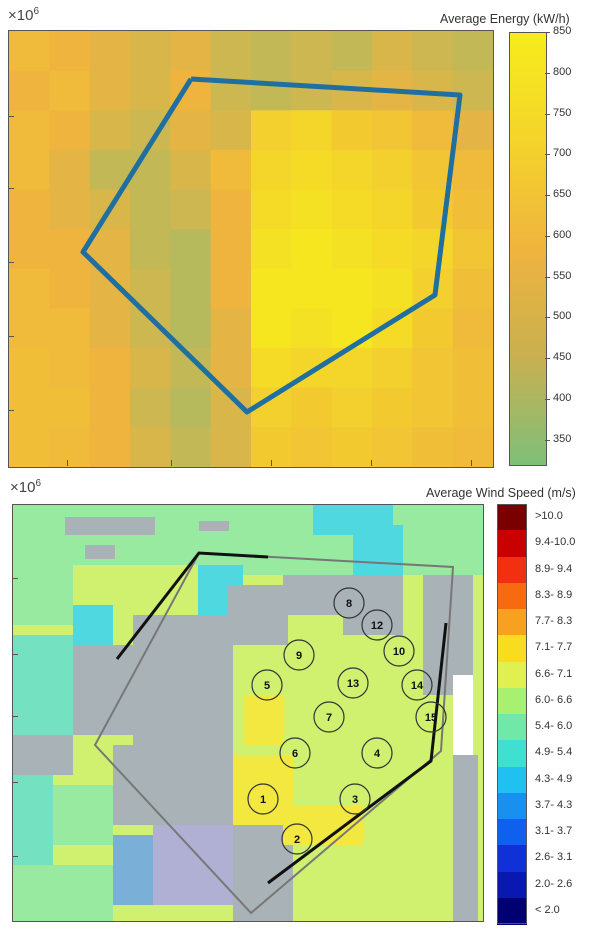 The height and width of the screenshot is (930, 614). Describe the element at coordinates (26, 487) in the screenshot. I see `bottom-exponent-label: ×10⁶` at that location.